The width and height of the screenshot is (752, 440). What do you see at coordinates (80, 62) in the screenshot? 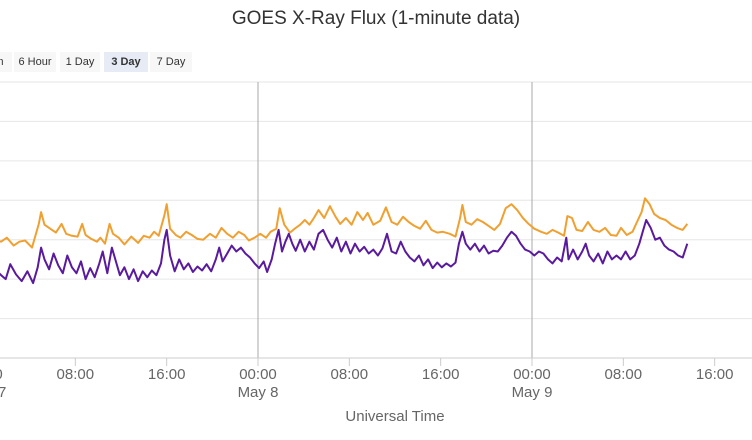
I see `range-button-1-day: 1 Day` at bounding box center [80, 62].